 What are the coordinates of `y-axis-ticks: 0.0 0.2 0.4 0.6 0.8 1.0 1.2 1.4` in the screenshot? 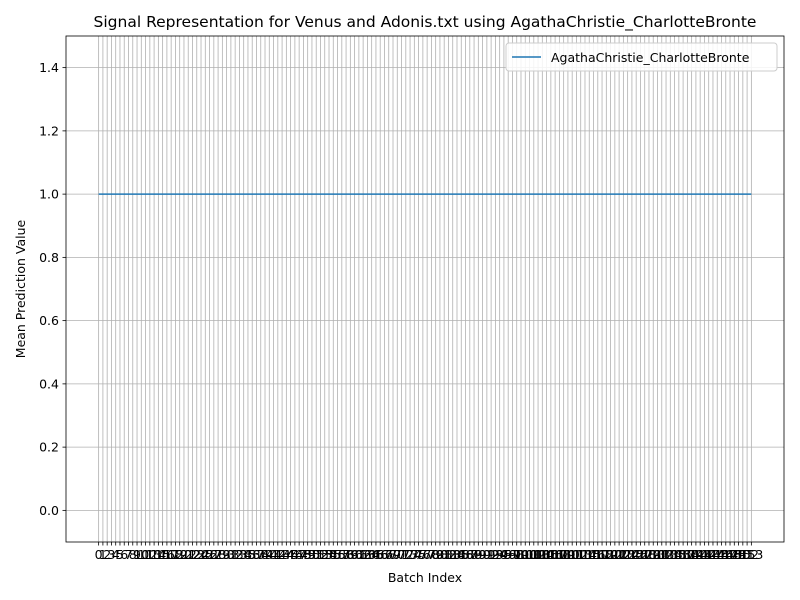 It's located at (52, 289).